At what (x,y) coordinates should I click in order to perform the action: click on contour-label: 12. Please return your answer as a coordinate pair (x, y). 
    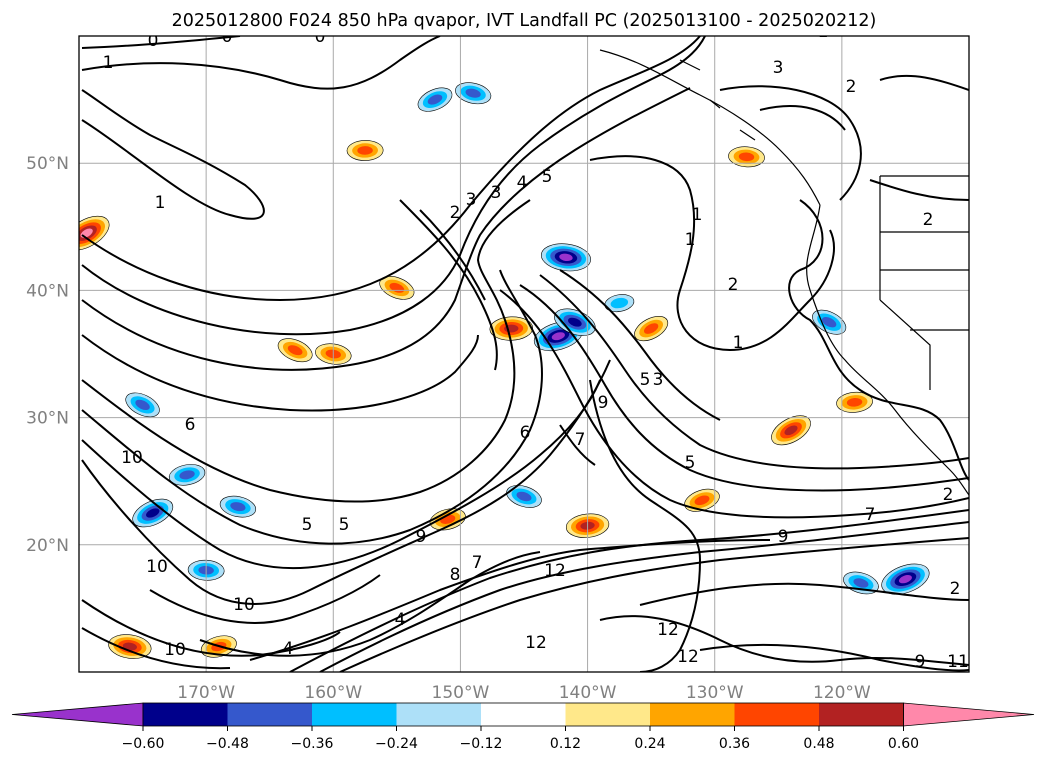
    Looking at the image, I should click on (668, 630).